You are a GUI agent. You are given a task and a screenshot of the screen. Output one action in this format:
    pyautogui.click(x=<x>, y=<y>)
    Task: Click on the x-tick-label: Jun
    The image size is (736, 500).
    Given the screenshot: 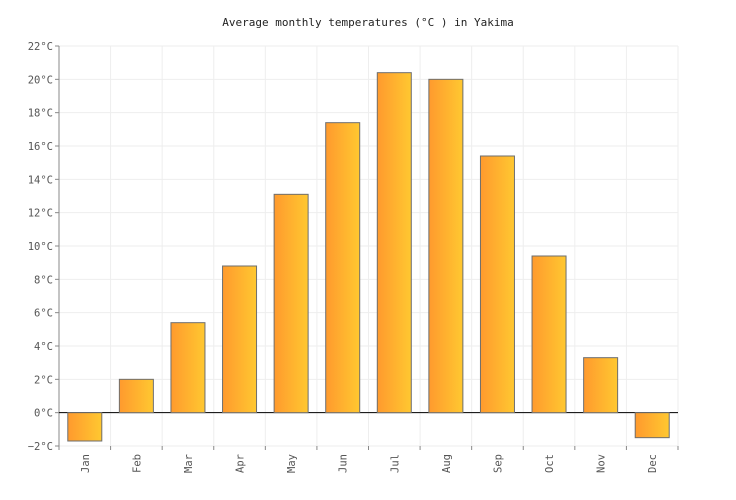 What is the action you would take?
    pyautogui.click(x=344, y=463)
    